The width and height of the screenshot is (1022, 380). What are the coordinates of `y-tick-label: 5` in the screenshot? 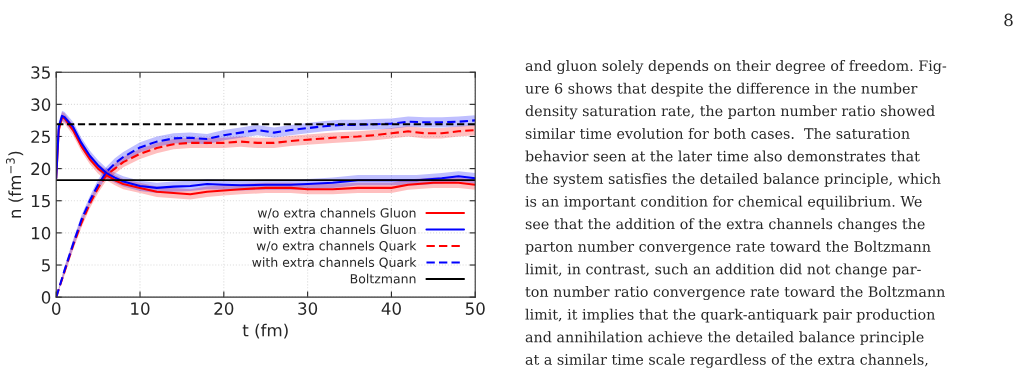 It's located at (46, 265).